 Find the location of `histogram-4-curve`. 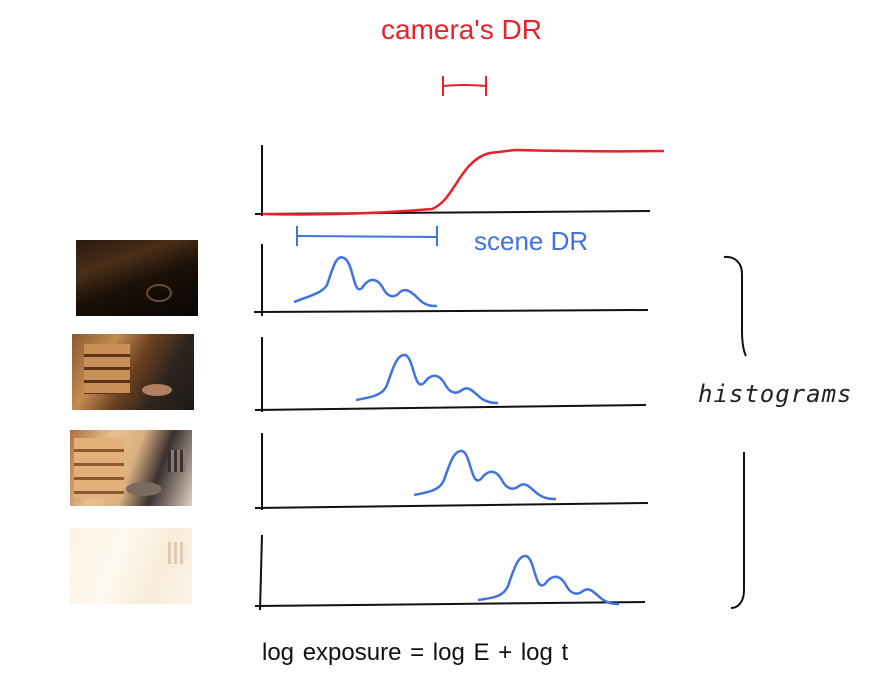

histogram-4-curve is located at coordinates (548, 580).